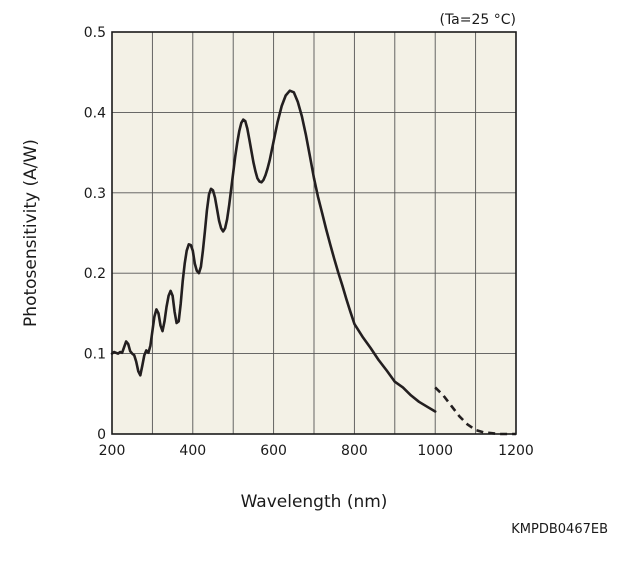 The image size is (642, 582). I want to click on x-tick-label: 800, so click(354, 451).